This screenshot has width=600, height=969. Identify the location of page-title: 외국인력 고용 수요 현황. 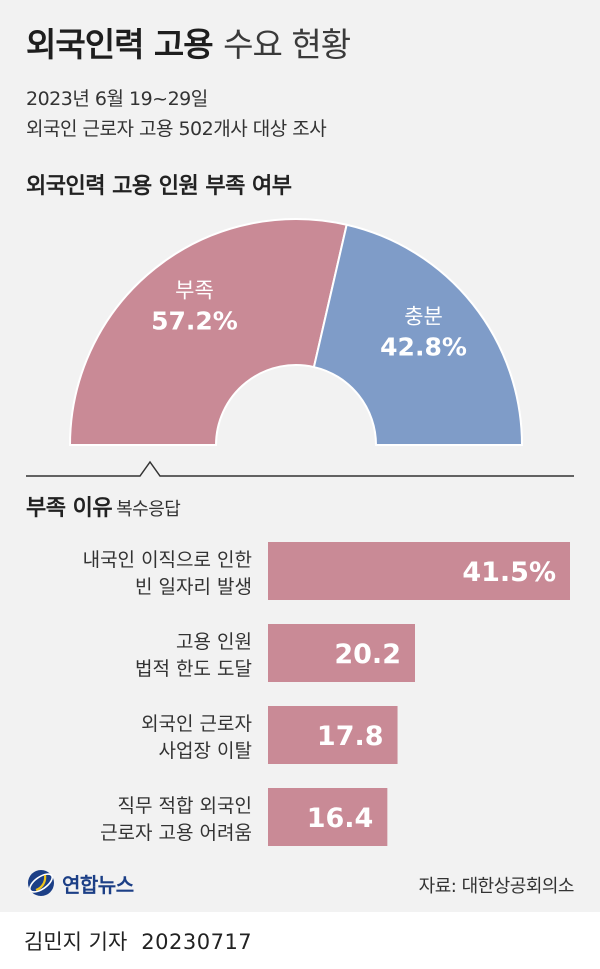
(188, 42).